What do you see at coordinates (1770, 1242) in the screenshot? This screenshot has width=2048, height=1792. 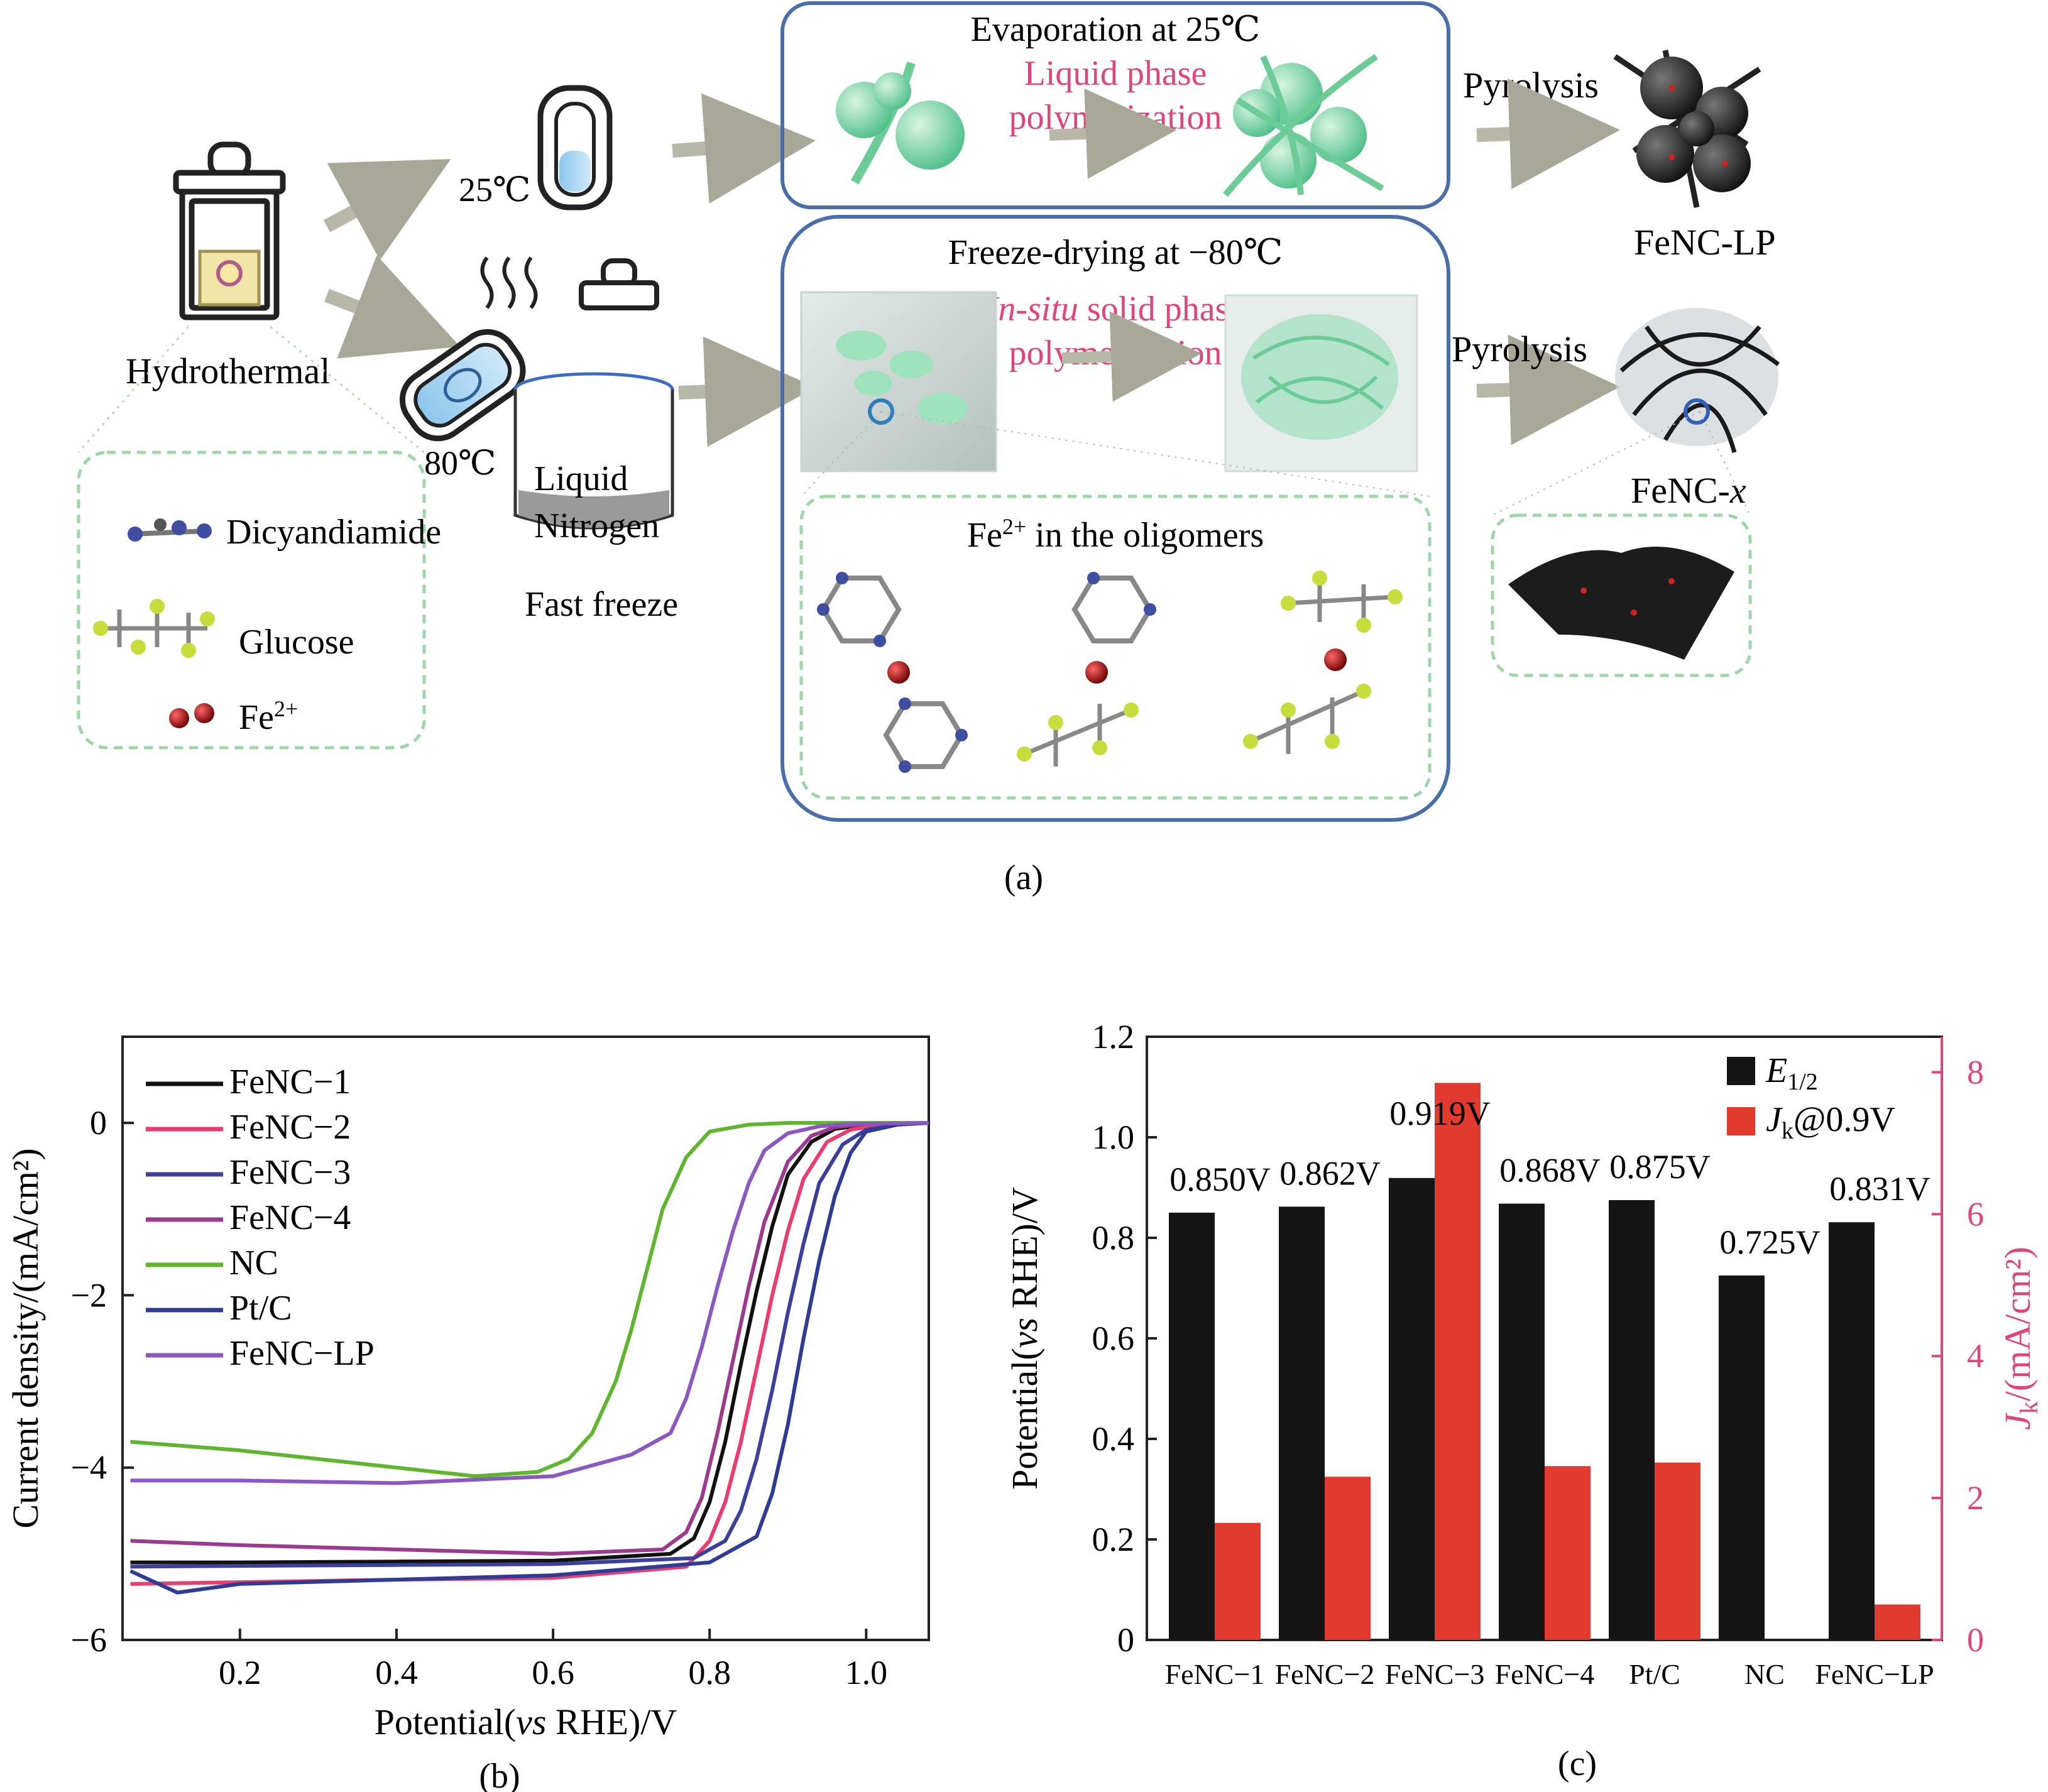 I see `data-label: 0.725V` at bounding box center [1770, 1242].